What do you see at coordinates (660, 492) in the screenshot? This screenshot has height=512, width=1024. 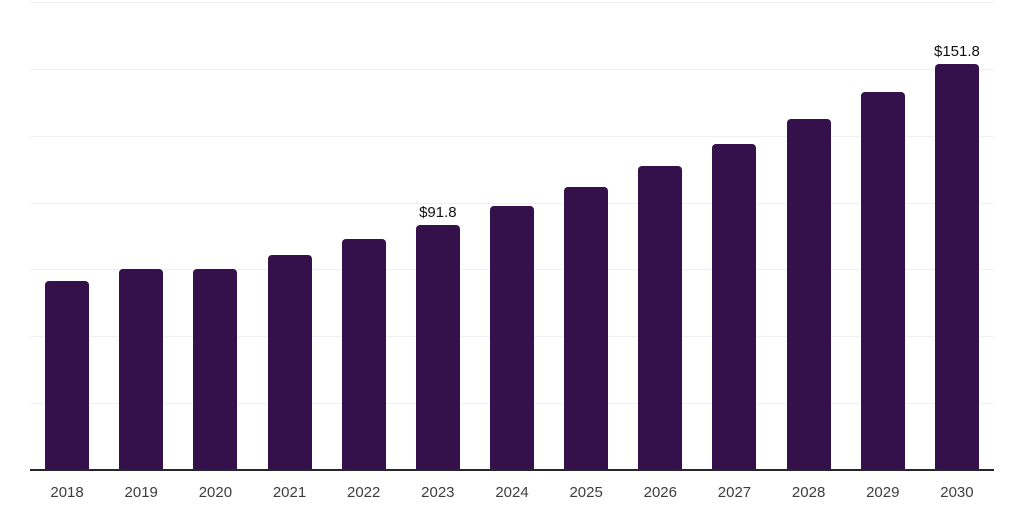 I see `x-tick-label: 2026` at bounding box center [660, 492].